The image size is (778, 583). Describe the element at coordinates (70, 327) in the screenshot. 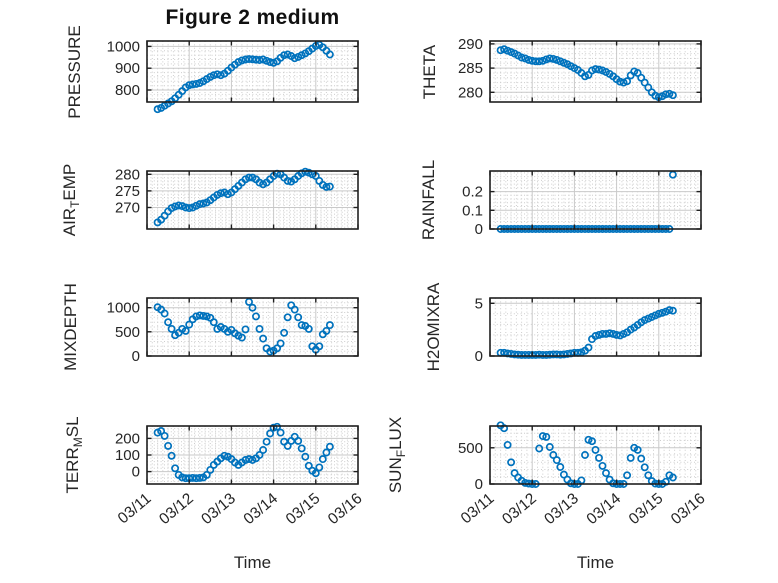

I see `ylabel-mixdepth: MIXDEPTH` at that location.